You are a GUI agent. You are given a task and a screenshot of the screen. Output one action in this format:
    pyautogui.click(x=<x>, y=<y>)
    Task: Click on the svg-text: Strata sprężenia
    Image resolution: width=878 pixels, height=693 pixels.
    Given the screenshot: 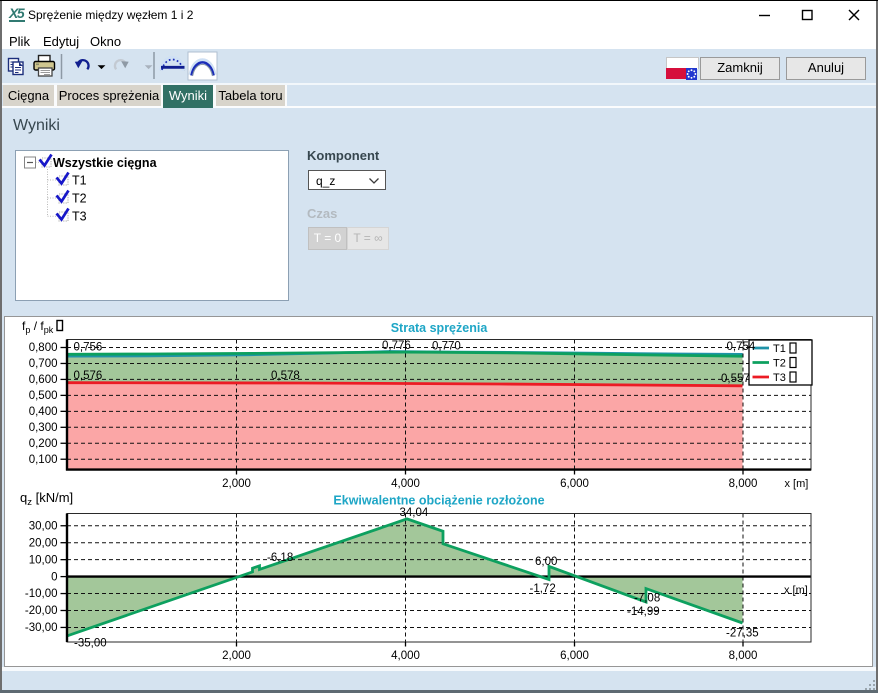 What is the action you would take?
    pyautogui.click(x=440, y=328)
    